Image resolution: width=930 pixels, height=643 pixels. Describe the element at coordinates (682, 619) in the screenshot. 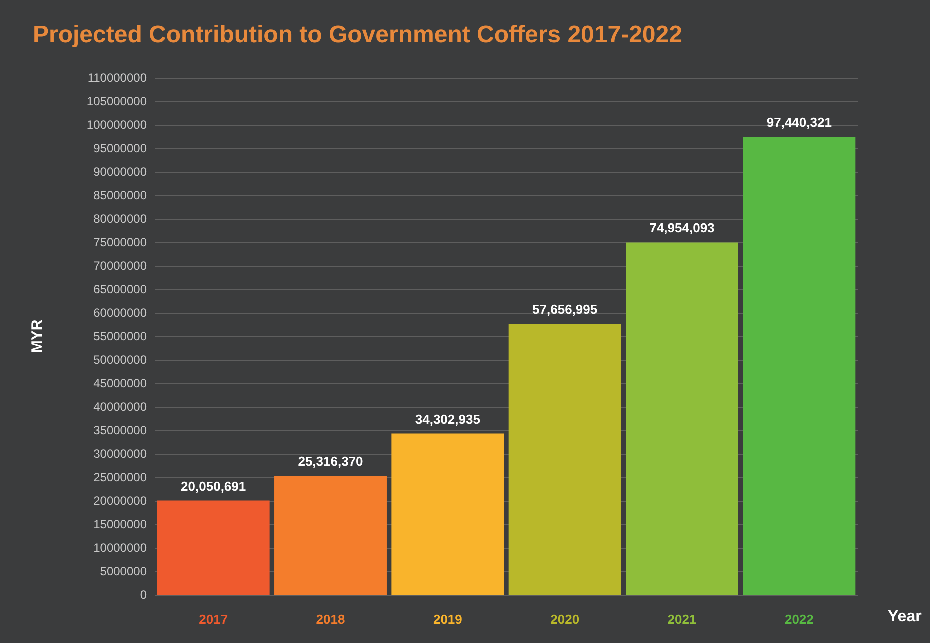

I see `x-tick-label: 2021` at that location.